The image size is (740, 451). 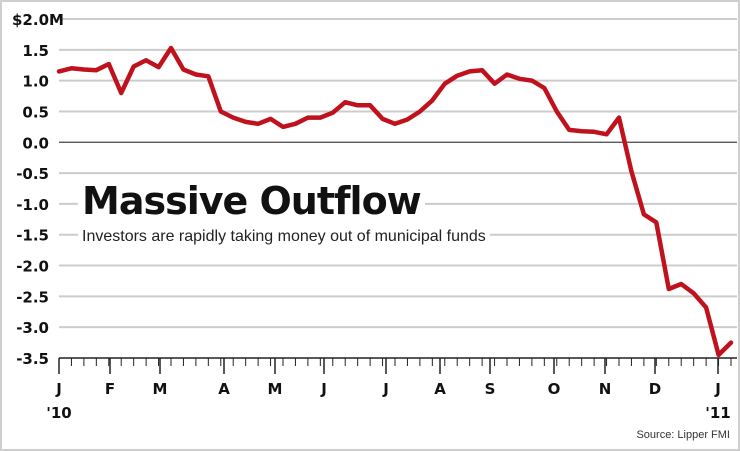 What do you see at coordinates (32, 174) in the screenshot?
I see `y-tick-label: -0.5` at bounding box center [32, 174].